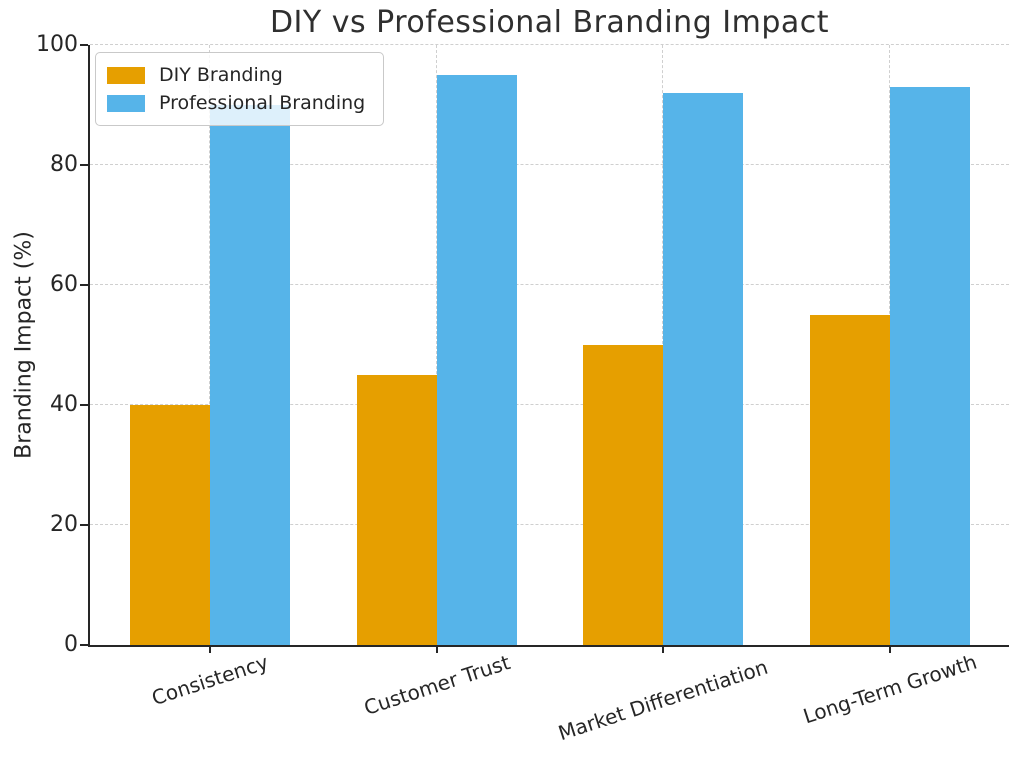 The image size is (1024, 765). I want to click on bar-diy-branding-consistency, so click(170, 525).